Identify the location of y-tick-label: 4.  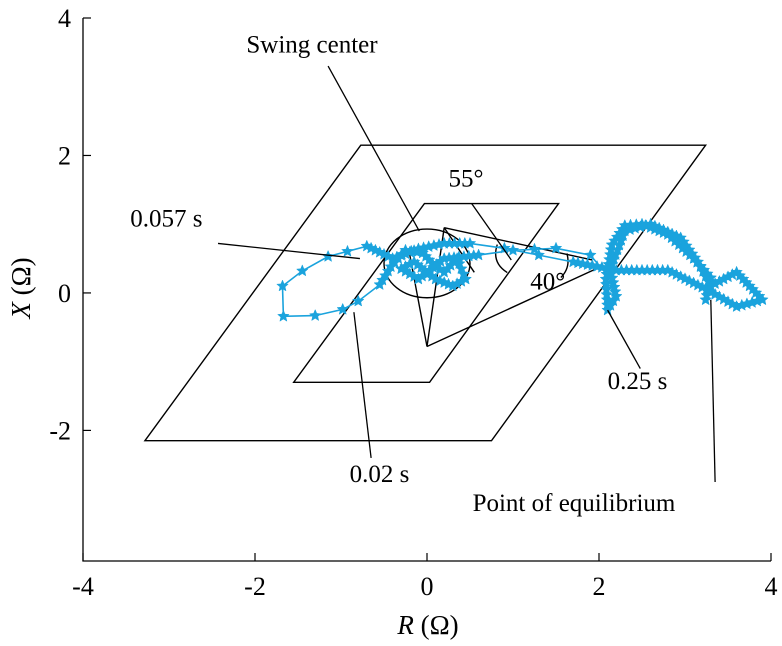
(64, 18).